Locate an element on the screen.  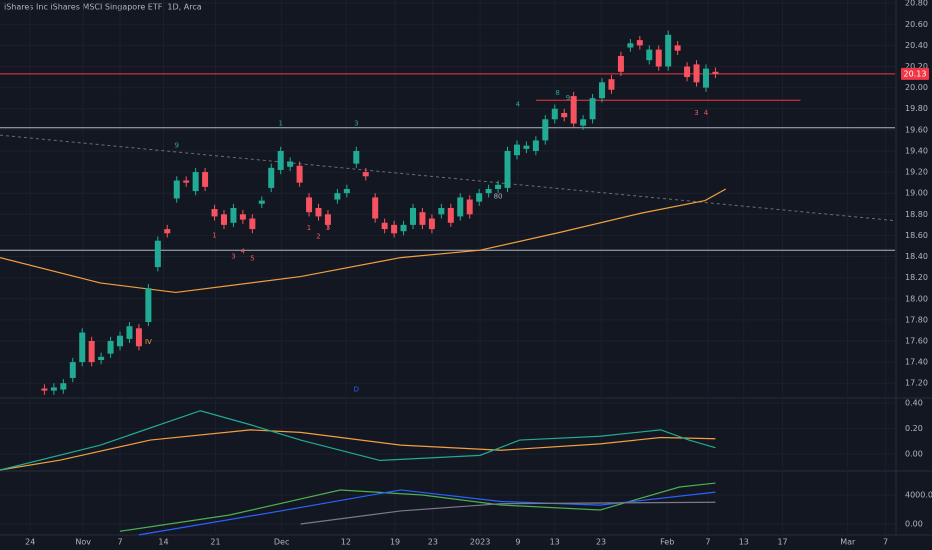
annotation: 8 is located at coordinates (557, 93).